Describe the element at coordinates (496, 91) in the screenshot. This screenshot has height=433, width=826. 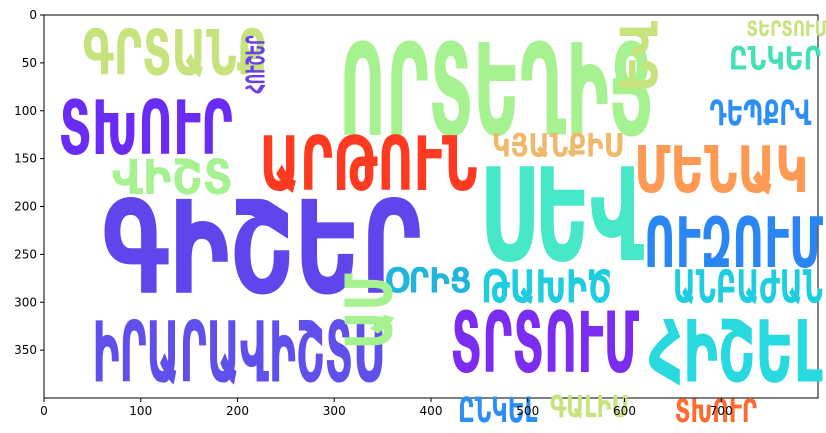
I see `cloud-word: ՈՐՏԵՂԻՑ` at that location.